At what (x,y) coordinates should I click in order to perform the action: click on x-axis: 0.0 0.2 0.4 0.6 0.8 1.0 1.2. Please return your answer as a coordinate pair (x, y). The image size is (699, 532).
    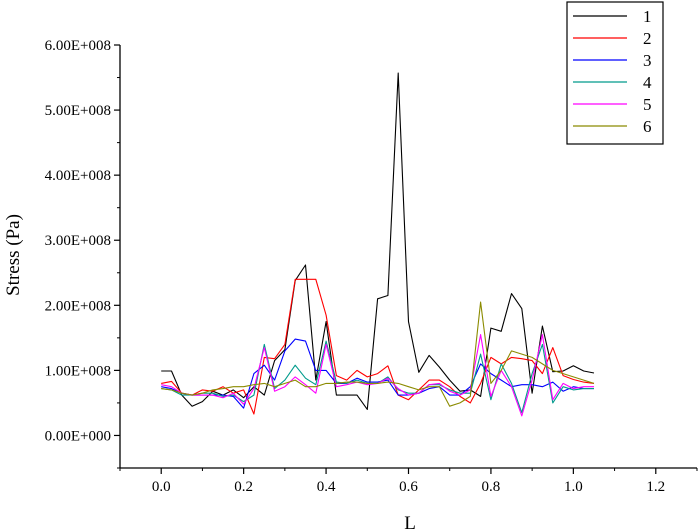
    Looking at the image, I should click on (408, 481).